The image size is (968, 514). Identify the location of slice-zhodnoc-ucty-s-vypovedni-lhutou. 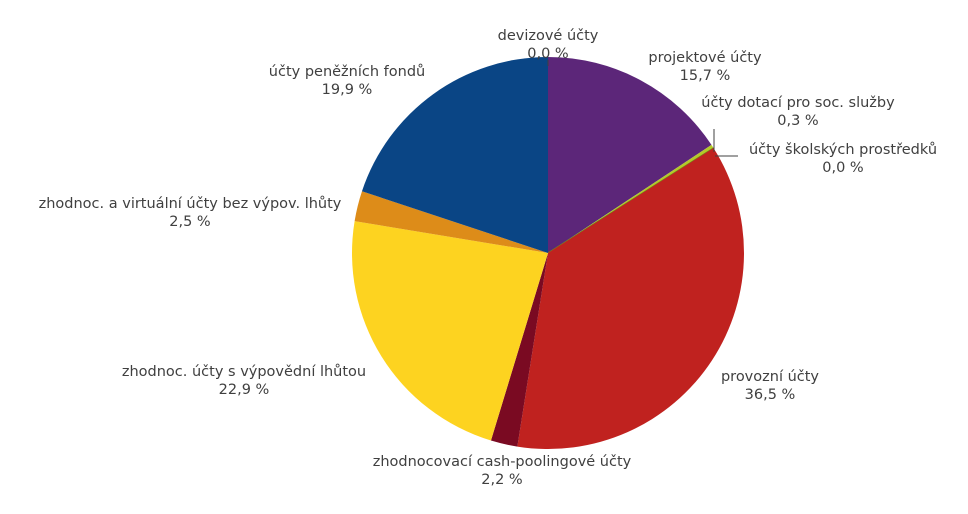
(450, 331).